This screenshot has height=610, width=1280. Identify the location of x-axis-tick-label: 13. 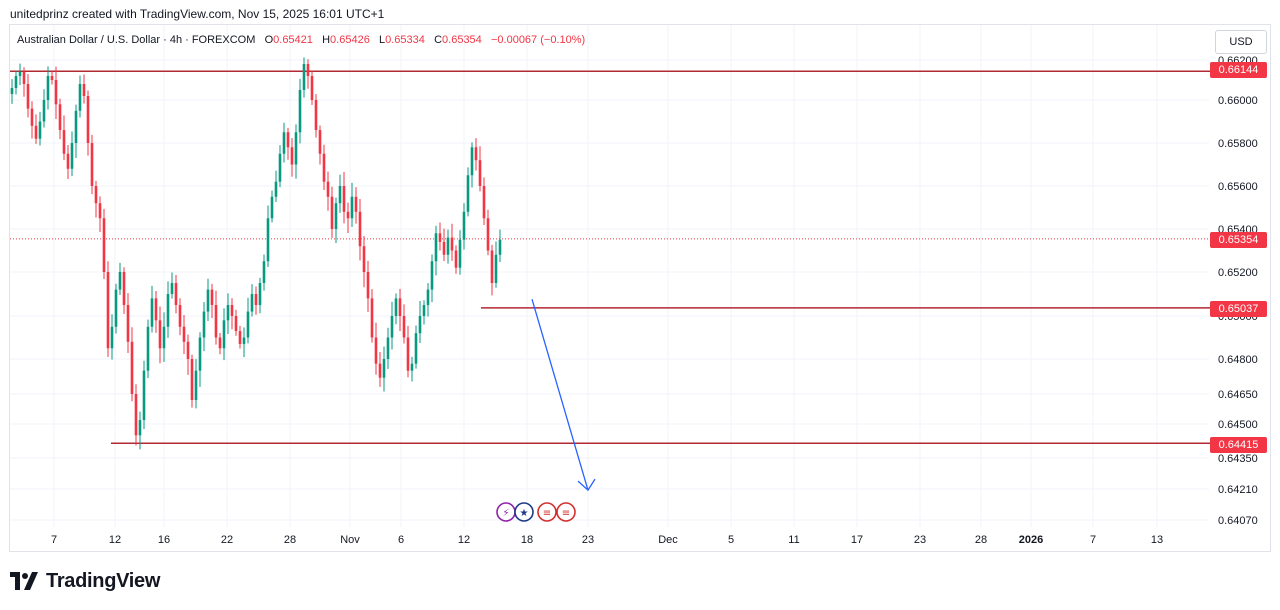
(1157, 540).